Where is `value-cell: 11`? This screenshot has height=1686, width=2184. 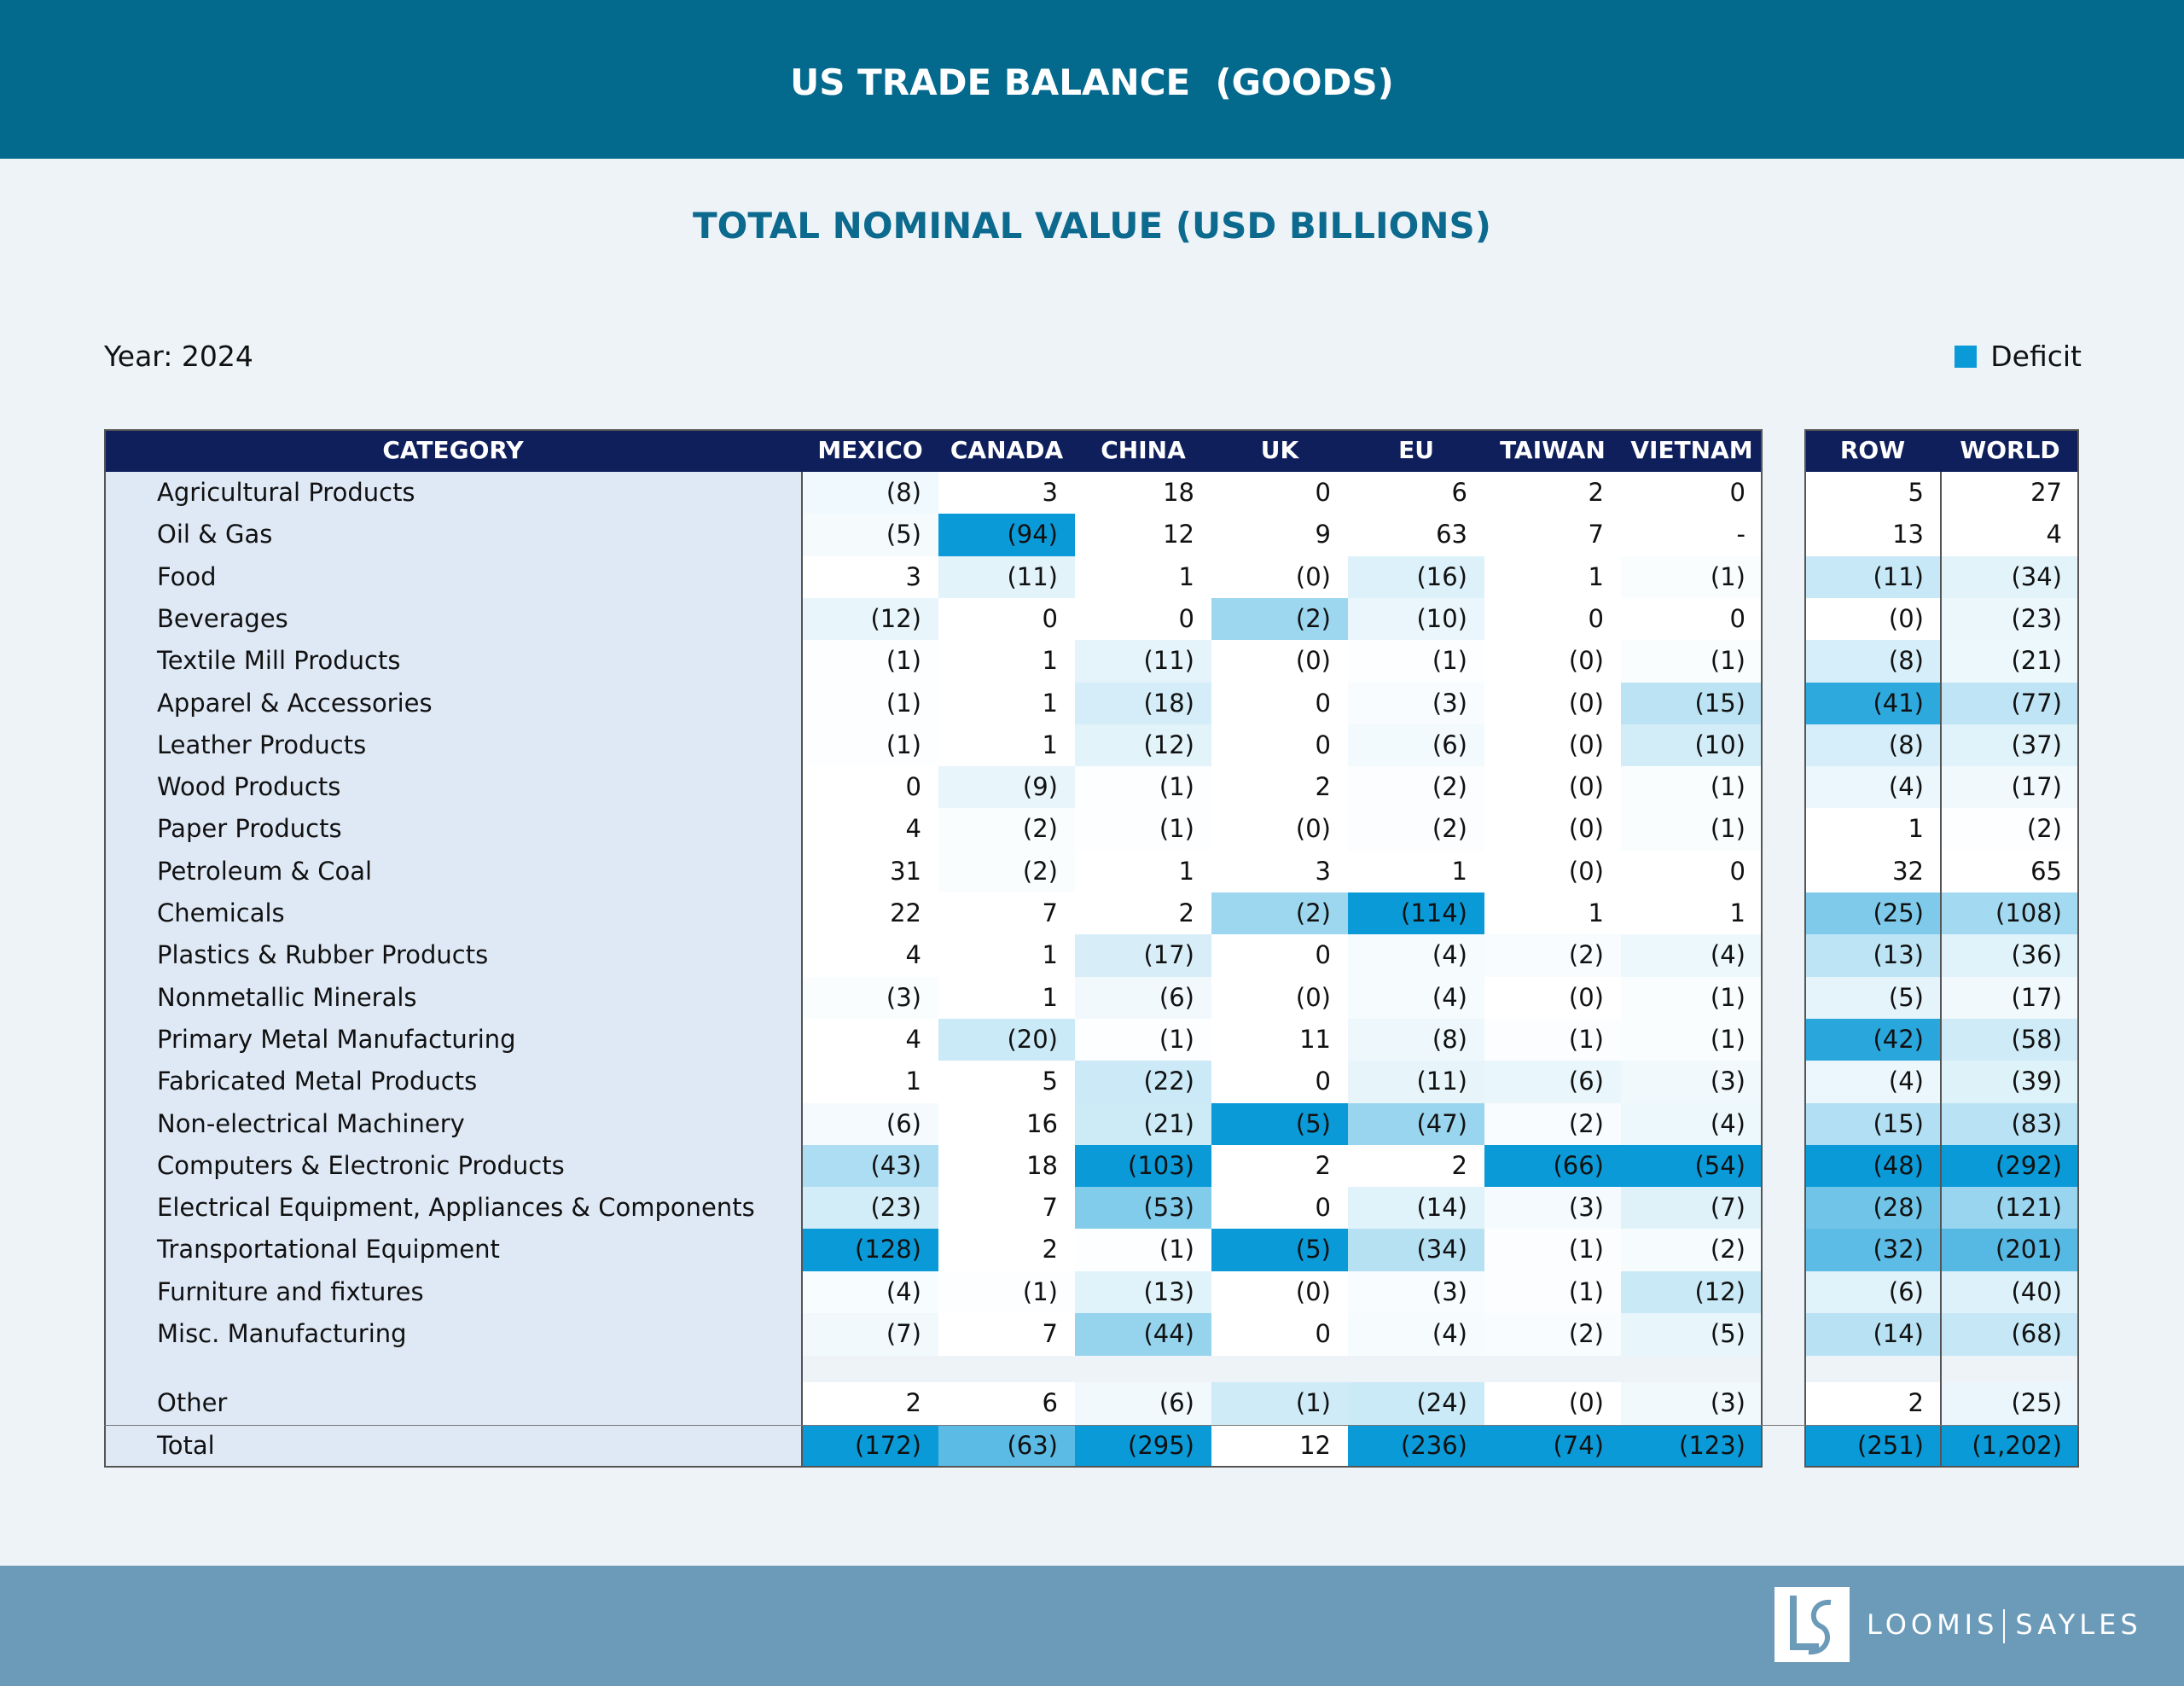 value-cell: 11 is located at coordinates (1279, 1040).